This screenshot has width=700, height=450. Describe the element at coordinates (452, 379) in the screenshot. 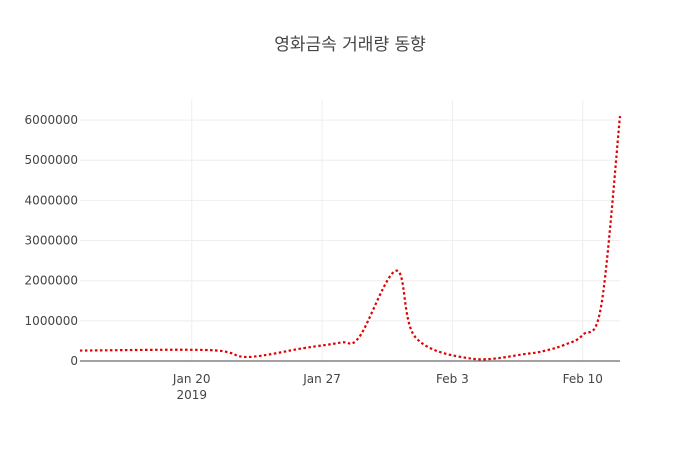

I see `x-tick-label: Feb 3` at that location.